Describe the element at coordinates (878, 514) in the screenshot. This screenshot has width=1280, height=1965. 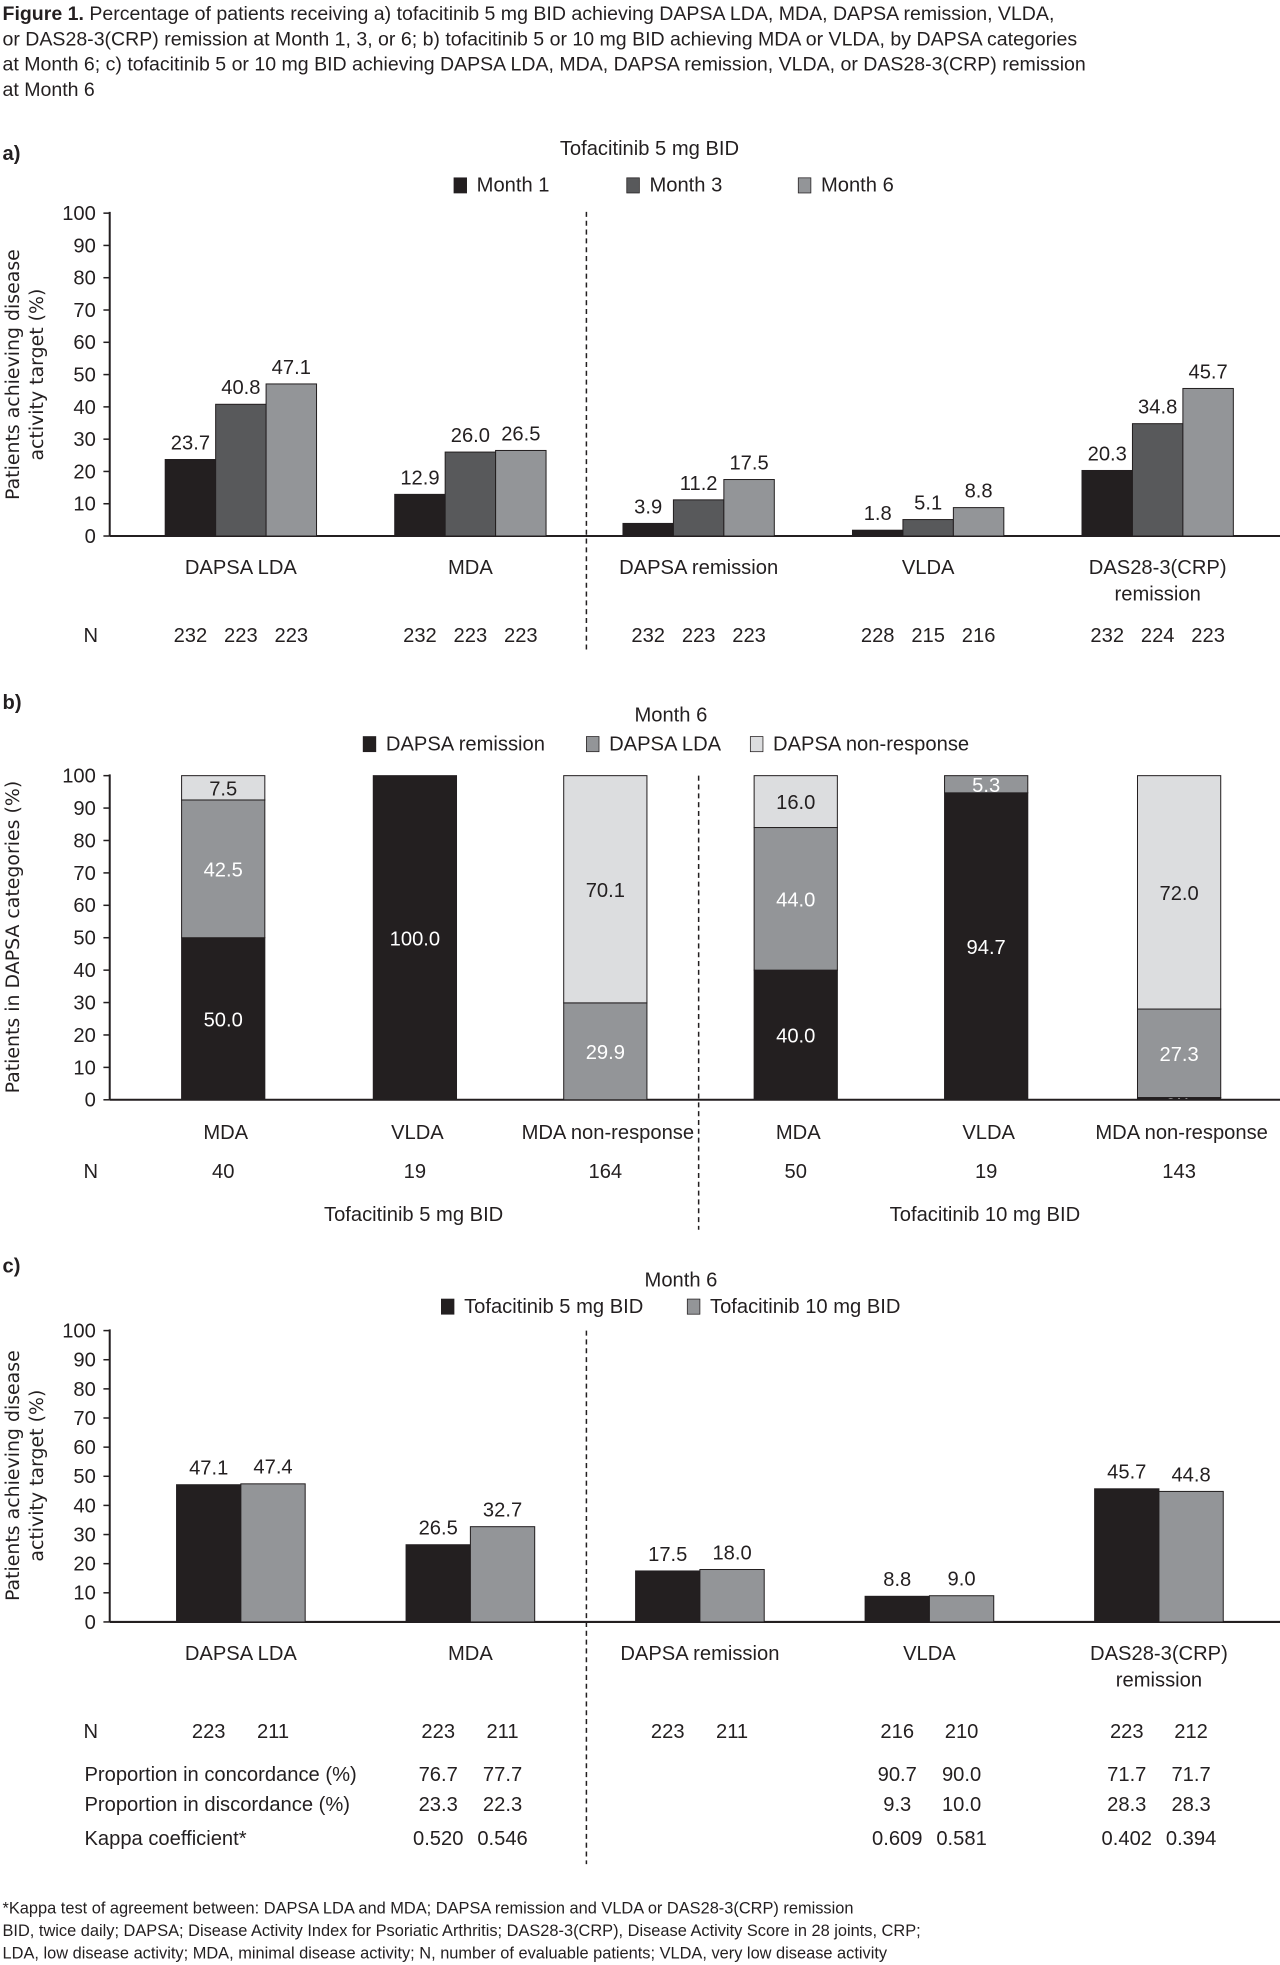
I see `bar-value-label: 1.8` at that location.